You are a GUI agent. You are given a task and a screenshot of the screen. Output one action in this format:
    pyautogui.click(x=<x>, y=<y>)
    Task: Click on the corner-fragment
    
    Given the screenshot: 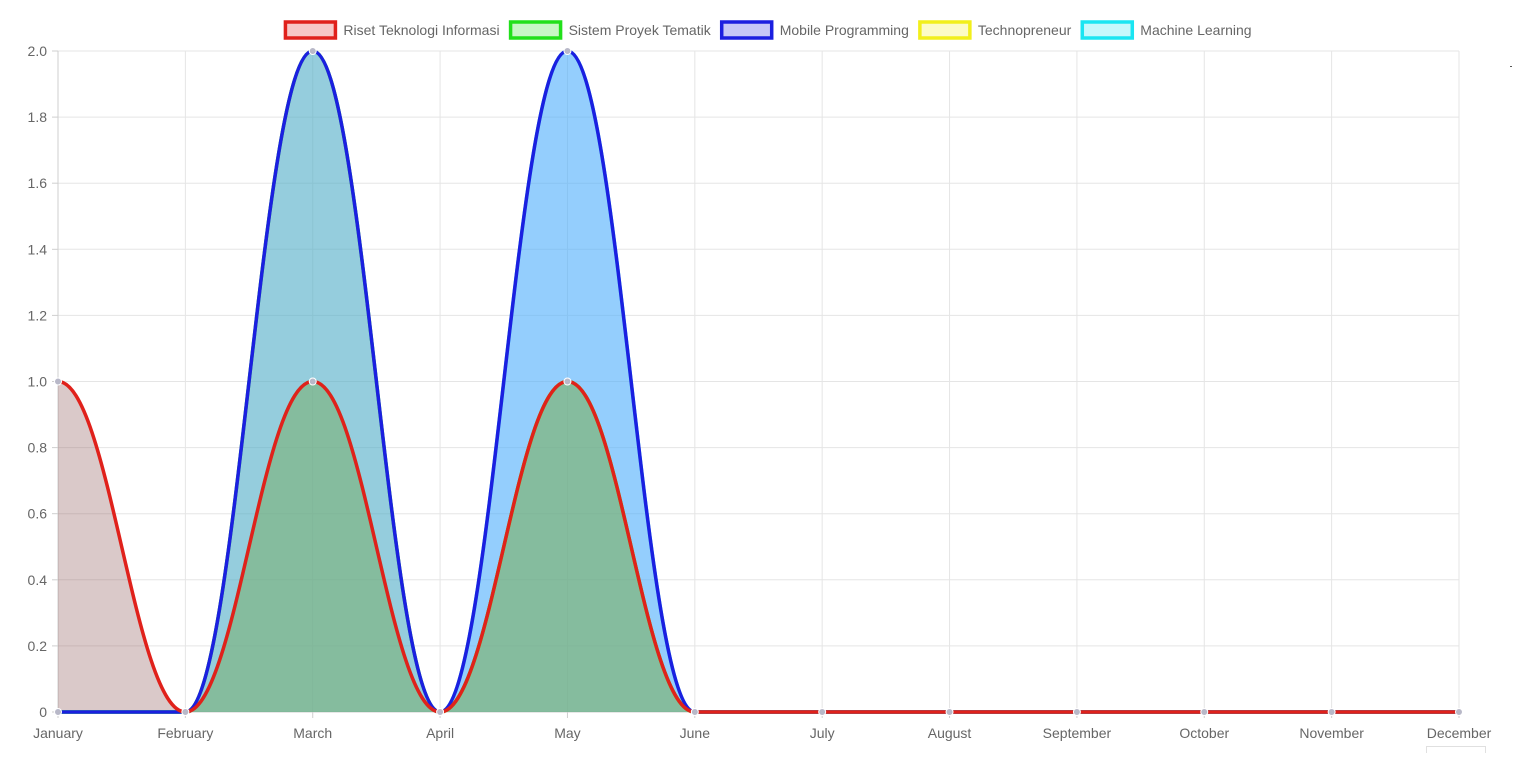 What is the action you would take?
    pyautogui.click(x=1456, y=749)
    